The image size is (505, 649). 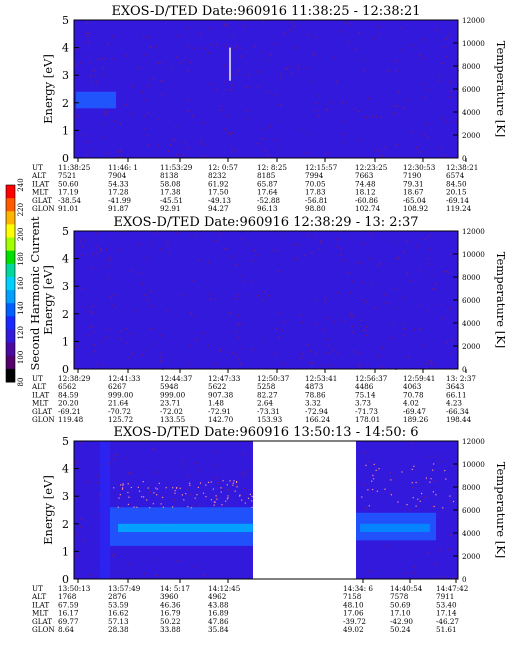 What do you see at coordinates (223, 167) in the screenshot?
I see `orbit-cell: 12: 0:57` at bounding box center [223, 167].